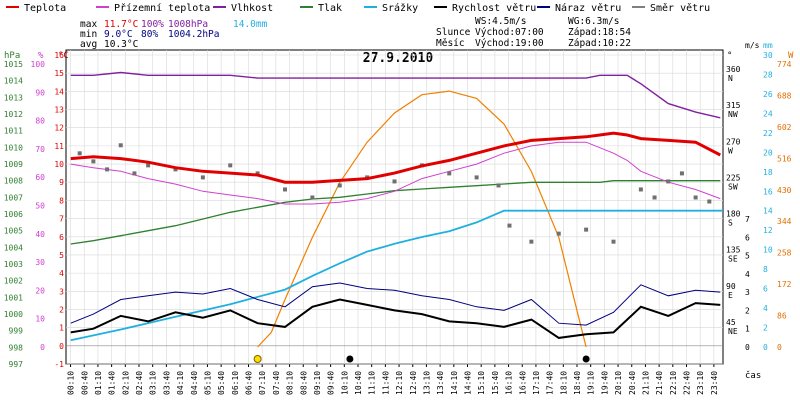 This screenshot has width=800, height=404. I want to click on series-vlhkost, so click(395, 95).